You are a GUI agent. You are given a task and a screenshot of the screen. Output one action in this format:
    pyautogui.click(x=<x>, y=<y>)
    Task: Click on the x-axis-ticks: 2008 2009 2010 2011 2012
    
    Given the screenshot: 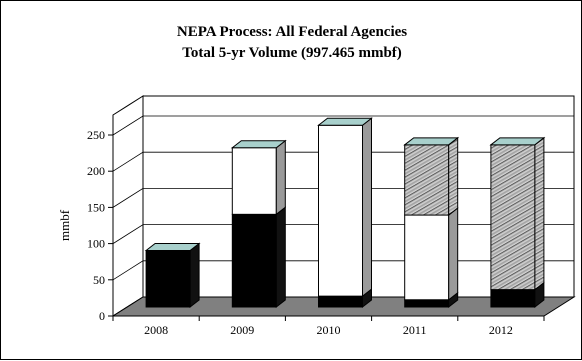 What is the action you would take?
    pyautogui.click(x=328, y=326)
    